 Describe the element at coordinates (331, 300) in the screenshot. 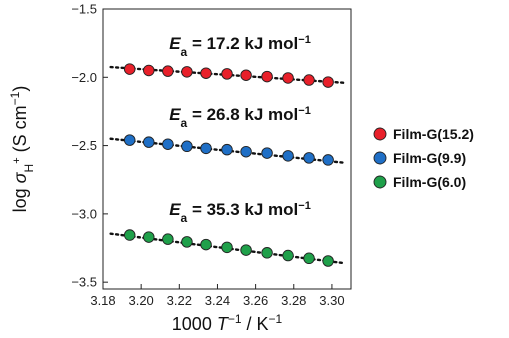

I see `x-tick-label: 3.30` at that location.